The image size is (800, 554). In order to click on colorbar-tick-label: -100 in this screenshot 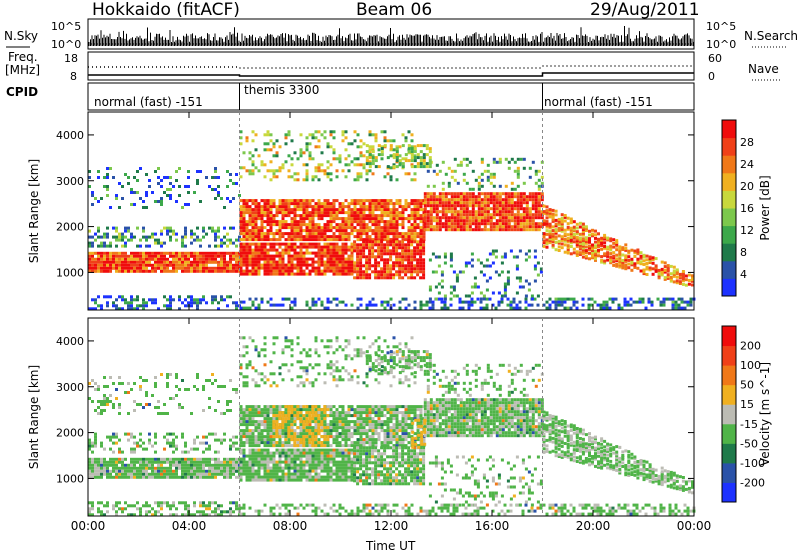, I will do `click(752, 463)`.